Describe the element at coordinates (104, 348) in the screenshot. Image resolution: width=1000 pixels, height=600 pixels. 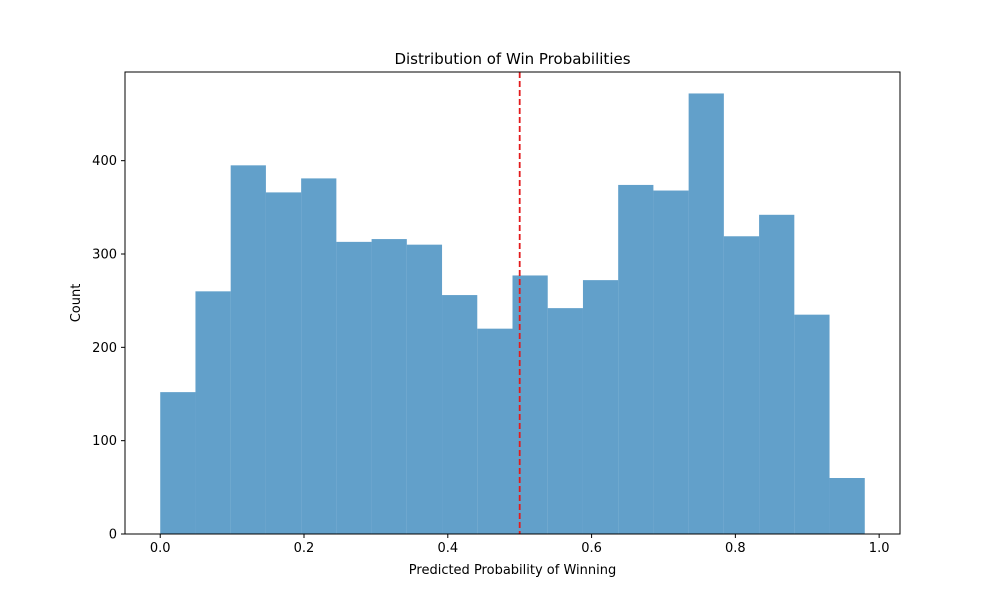
I see `y-tick-label: 200` at that location.